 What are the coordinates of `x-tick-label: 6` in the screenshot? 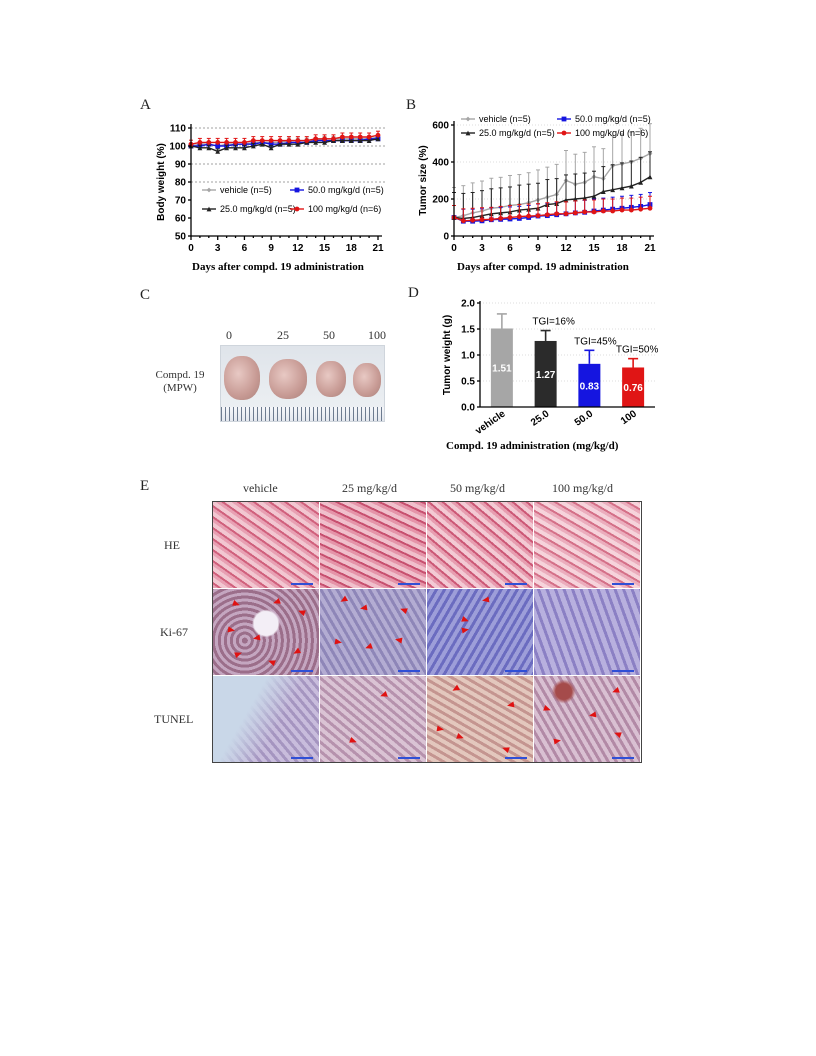 It's located at (510, 248).